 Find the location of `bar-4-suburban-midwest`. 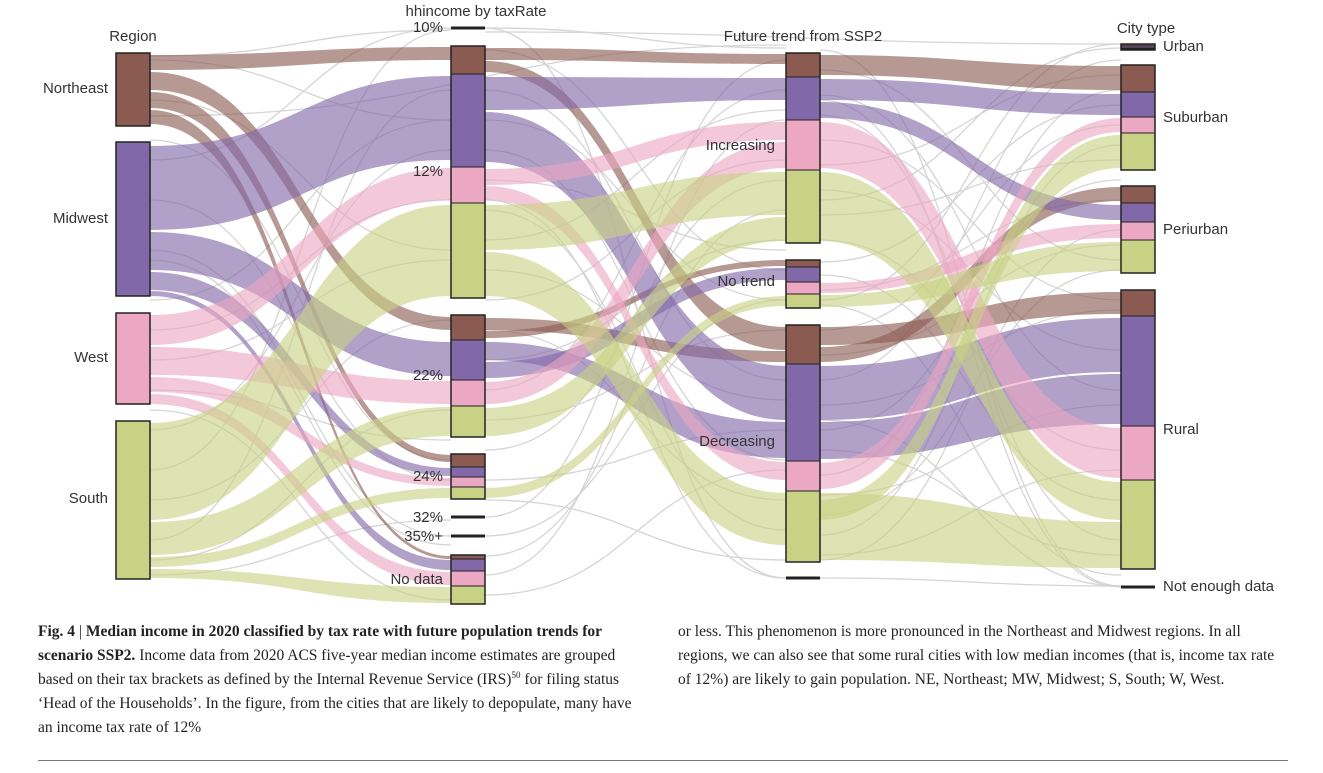

bar-4-suburban-midwest is located at coordinates (1138, 104).